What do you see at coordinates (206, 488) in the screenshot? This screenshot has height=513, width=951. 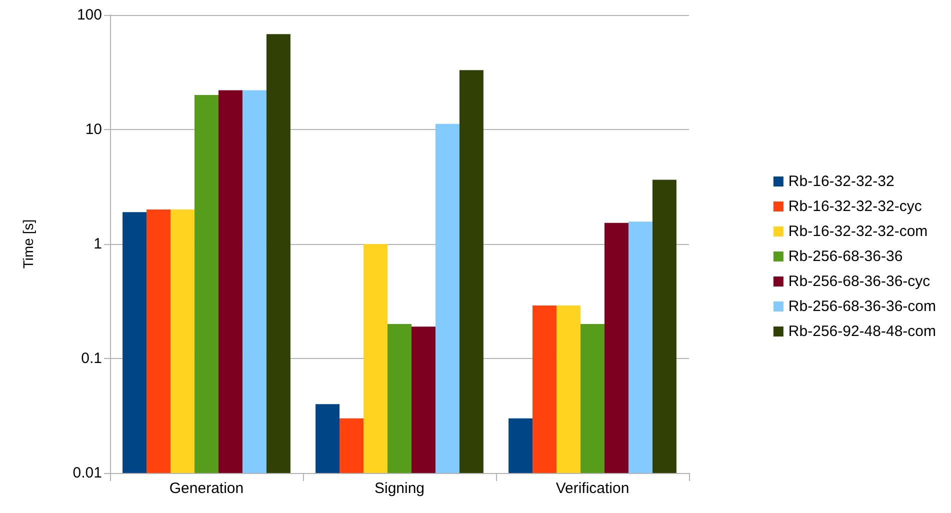 I see `x-tick-label: Generation` at bounding box center [206, 488].